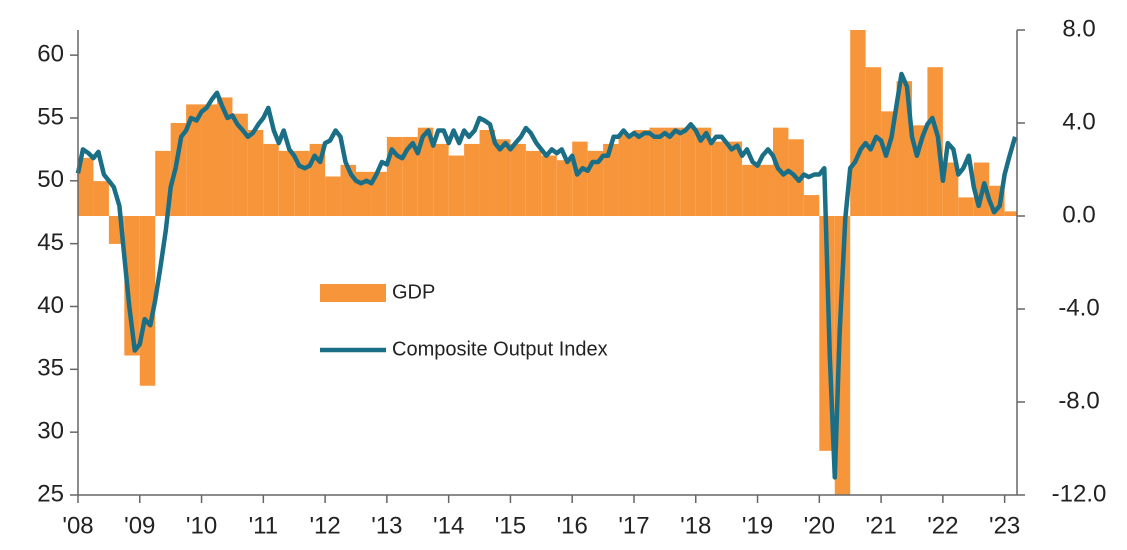 This screenshot has width=1127, height=550. Describe the element at coordinates (201, 525) in the screenshot. I see `x-tick-label: '10` at that location.